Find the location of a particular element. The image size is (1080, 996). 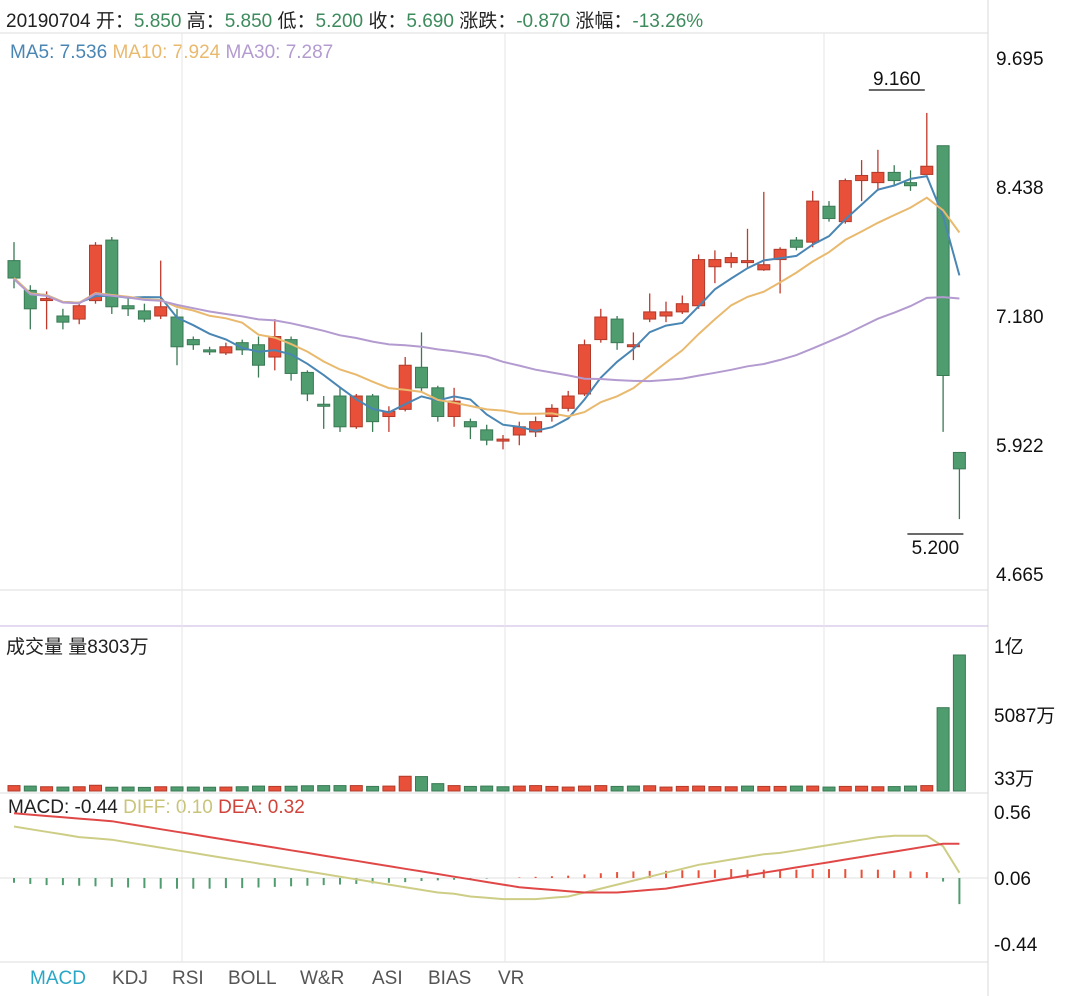

pct-label: 涨幅： is located at coordinates (604, 21).